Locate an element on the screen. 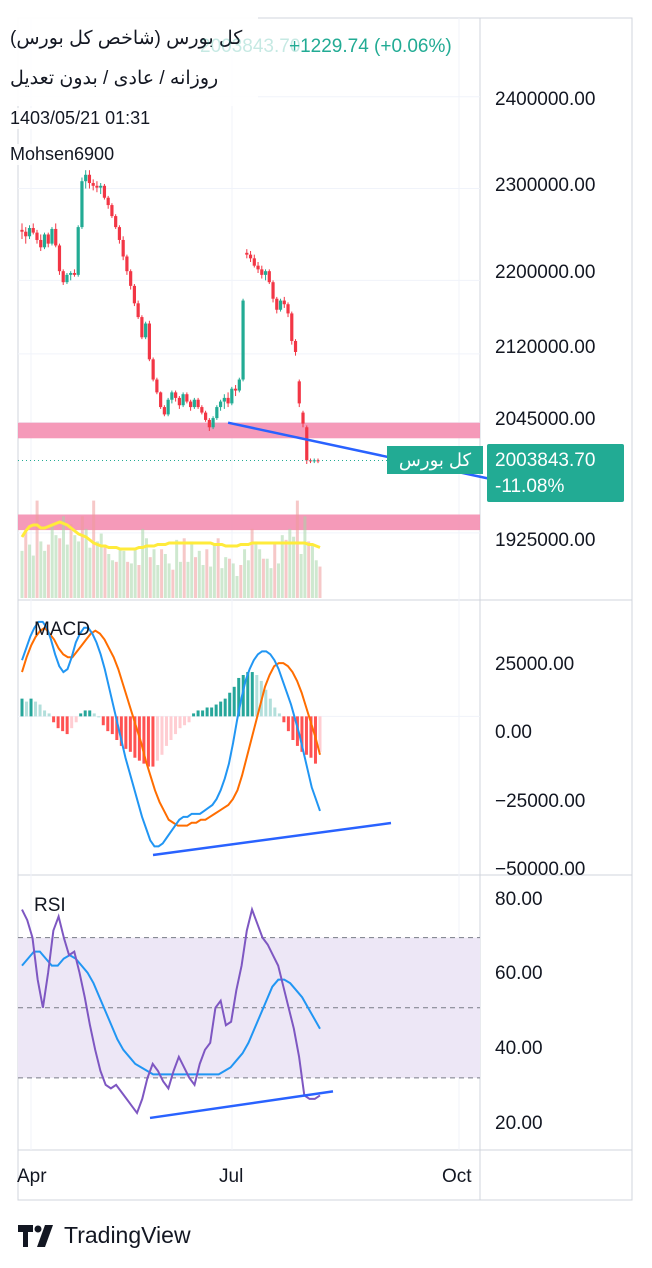 This screenshot has width=652, height=1268. author-name: Mohsen6900 is located at coordinates (62, 154).